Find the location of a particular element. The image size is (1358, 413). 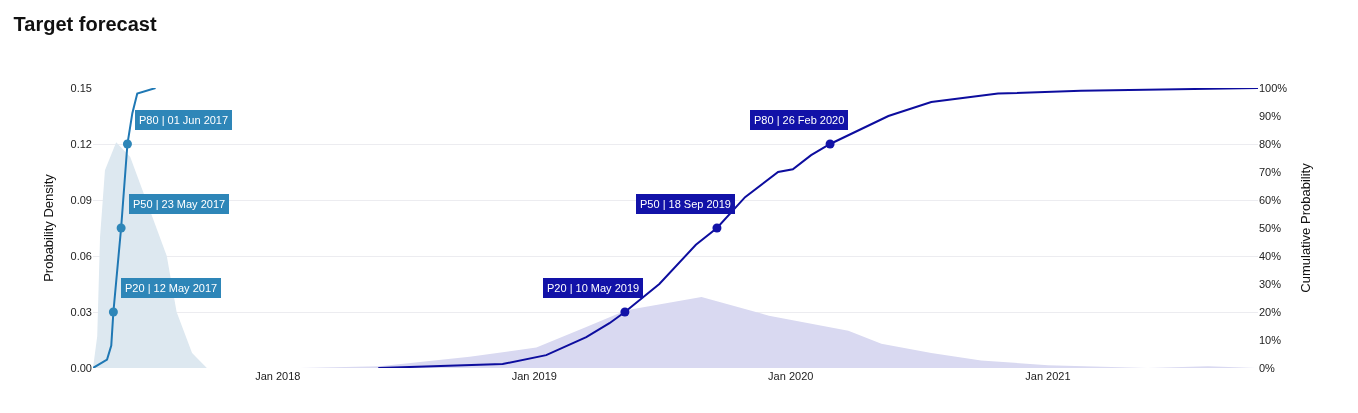

y2-tick-label: 90% is located at coordinates (1270, 115).